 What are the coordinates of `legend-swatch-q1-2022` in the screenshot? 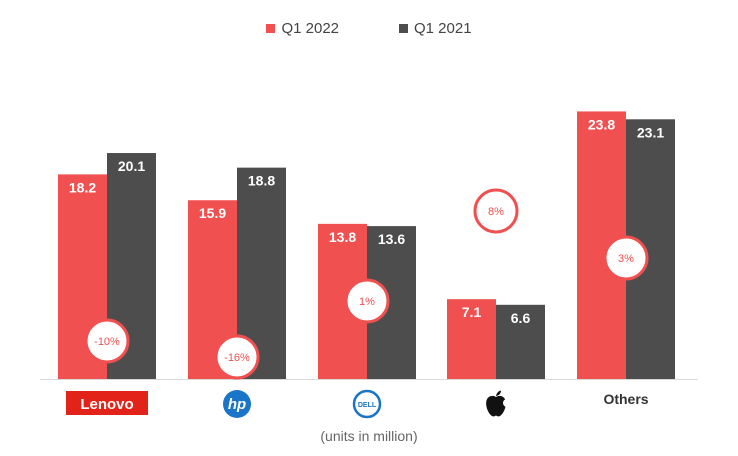 It's located at (271, 28).